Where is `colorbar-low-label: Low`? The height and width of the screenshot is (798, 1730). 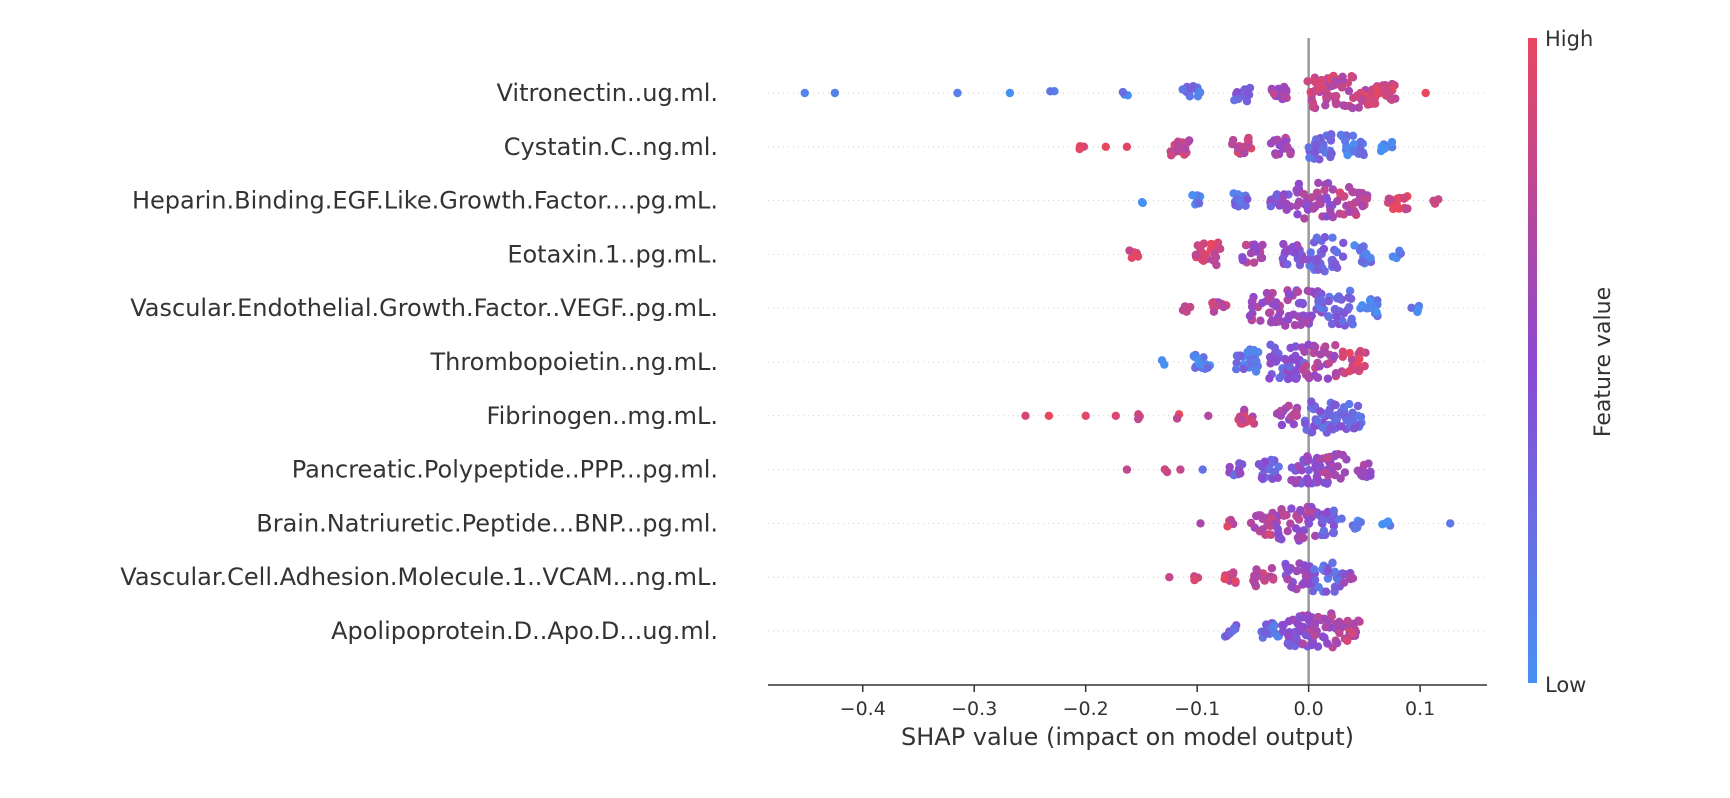
colorbar-low-label: Low is located at coordinates (1565, 685).